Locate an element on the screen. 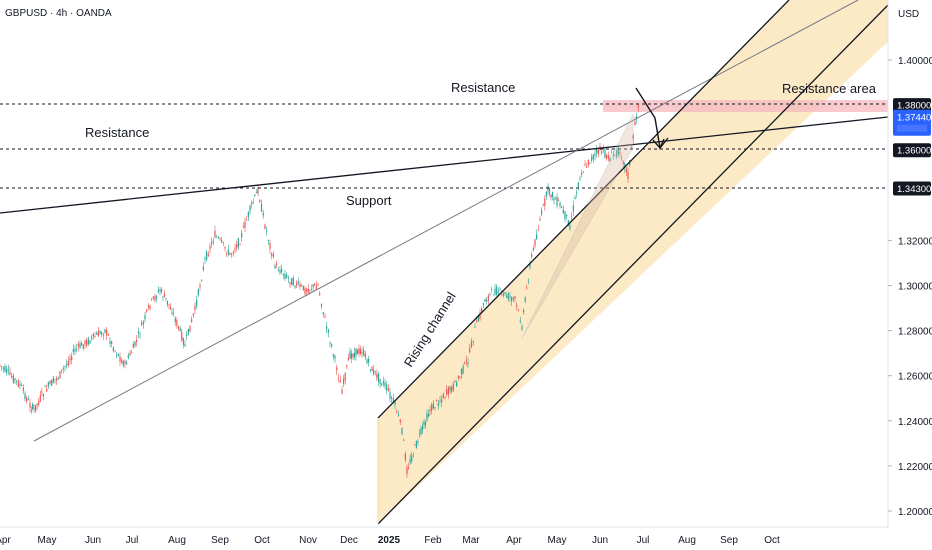  time-tick-label: Oct is located at coordinates (262, 540).